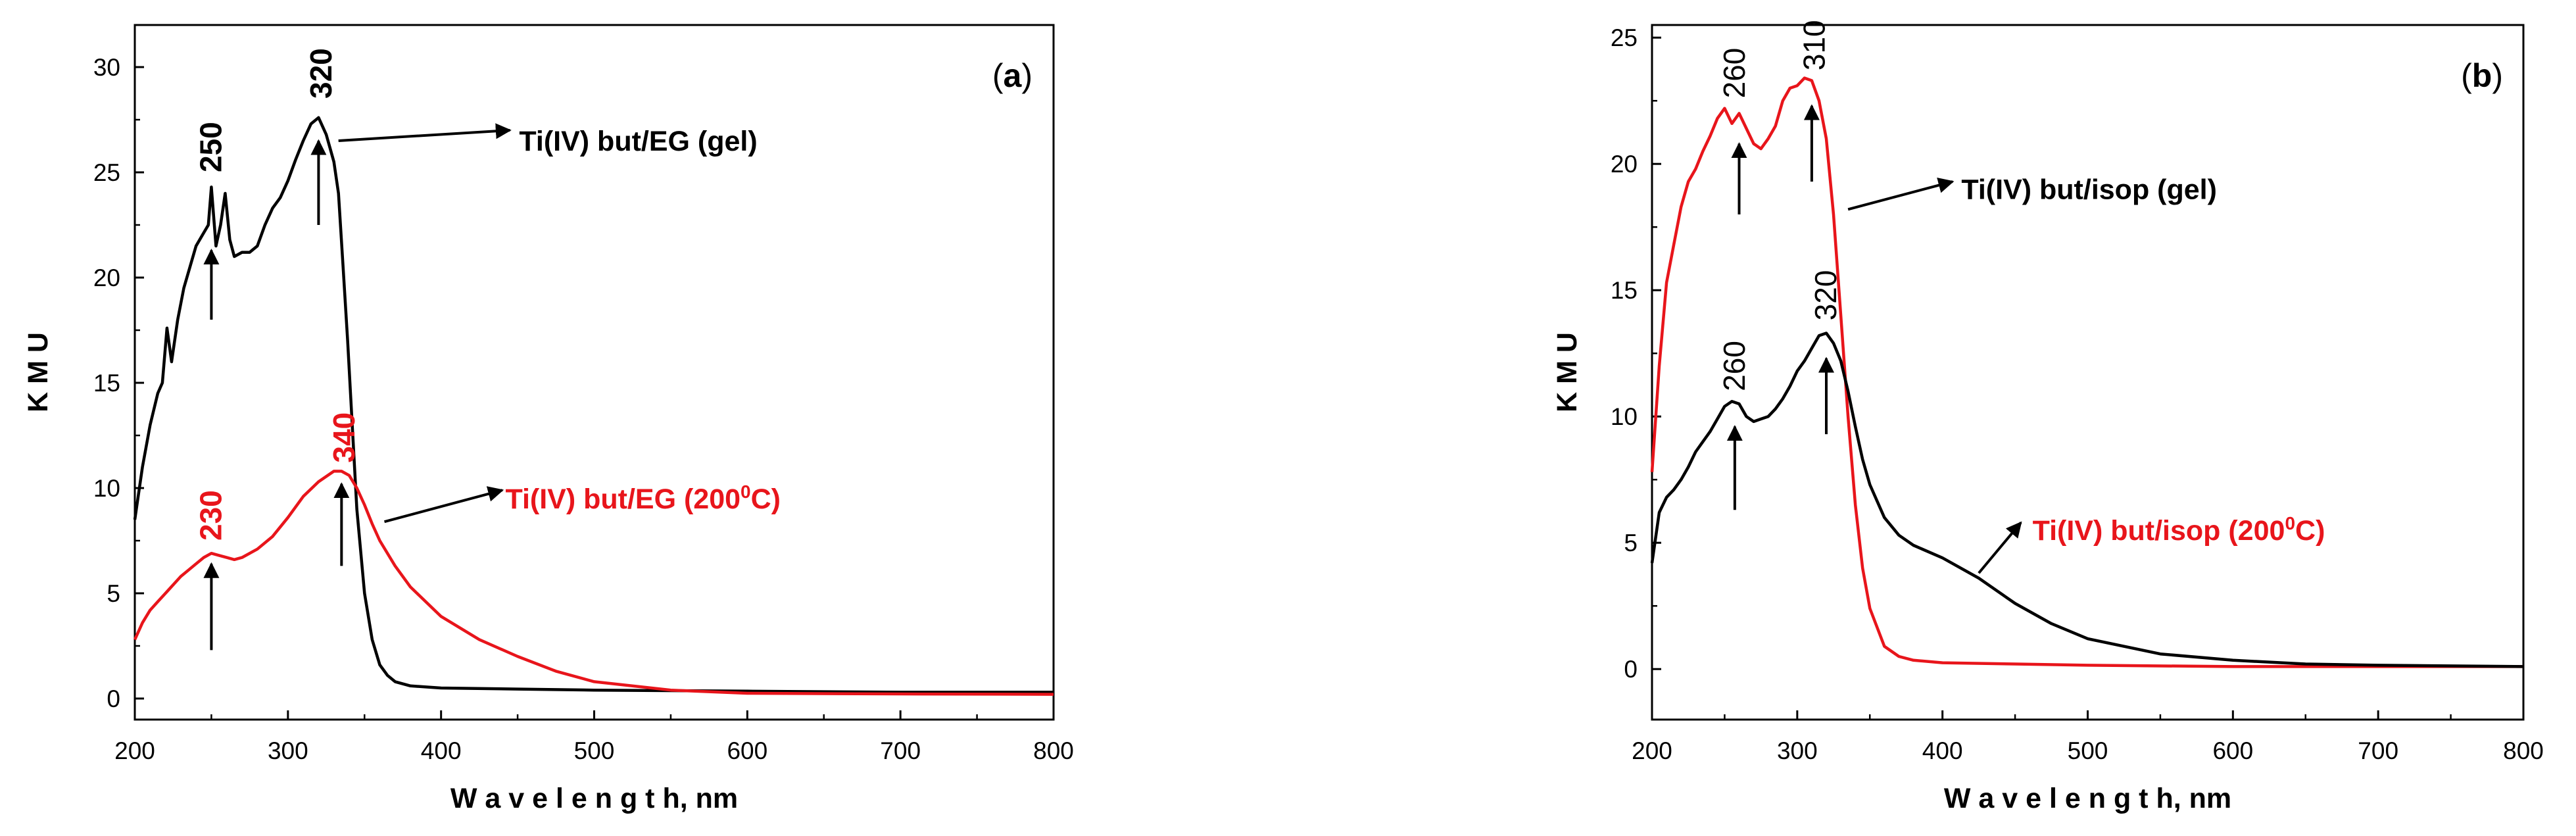 This screenshot has width=2576, height=836. Describe the element at coordinates (211, 147) in the screenshot. I see `peak-label: 250` at that location.